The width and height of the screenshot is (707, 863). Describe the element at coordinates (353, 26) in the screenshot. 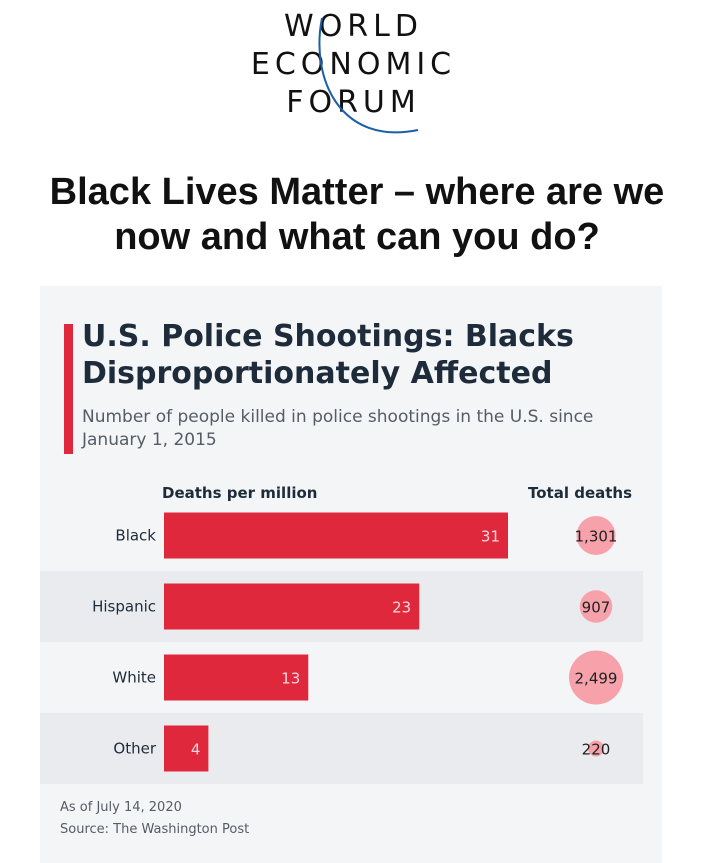

I see `logo-line-1: WORLD` at that location.